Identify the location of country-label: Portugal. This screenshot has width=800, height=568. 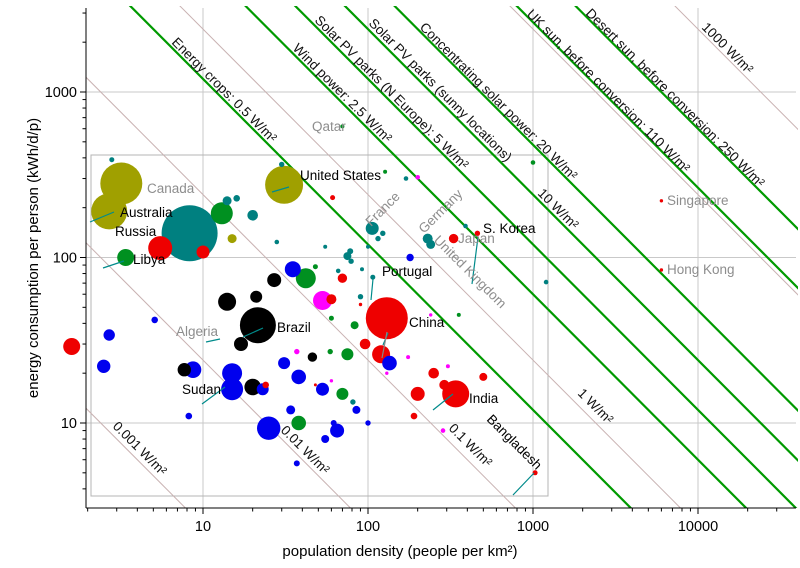
(407, 271).